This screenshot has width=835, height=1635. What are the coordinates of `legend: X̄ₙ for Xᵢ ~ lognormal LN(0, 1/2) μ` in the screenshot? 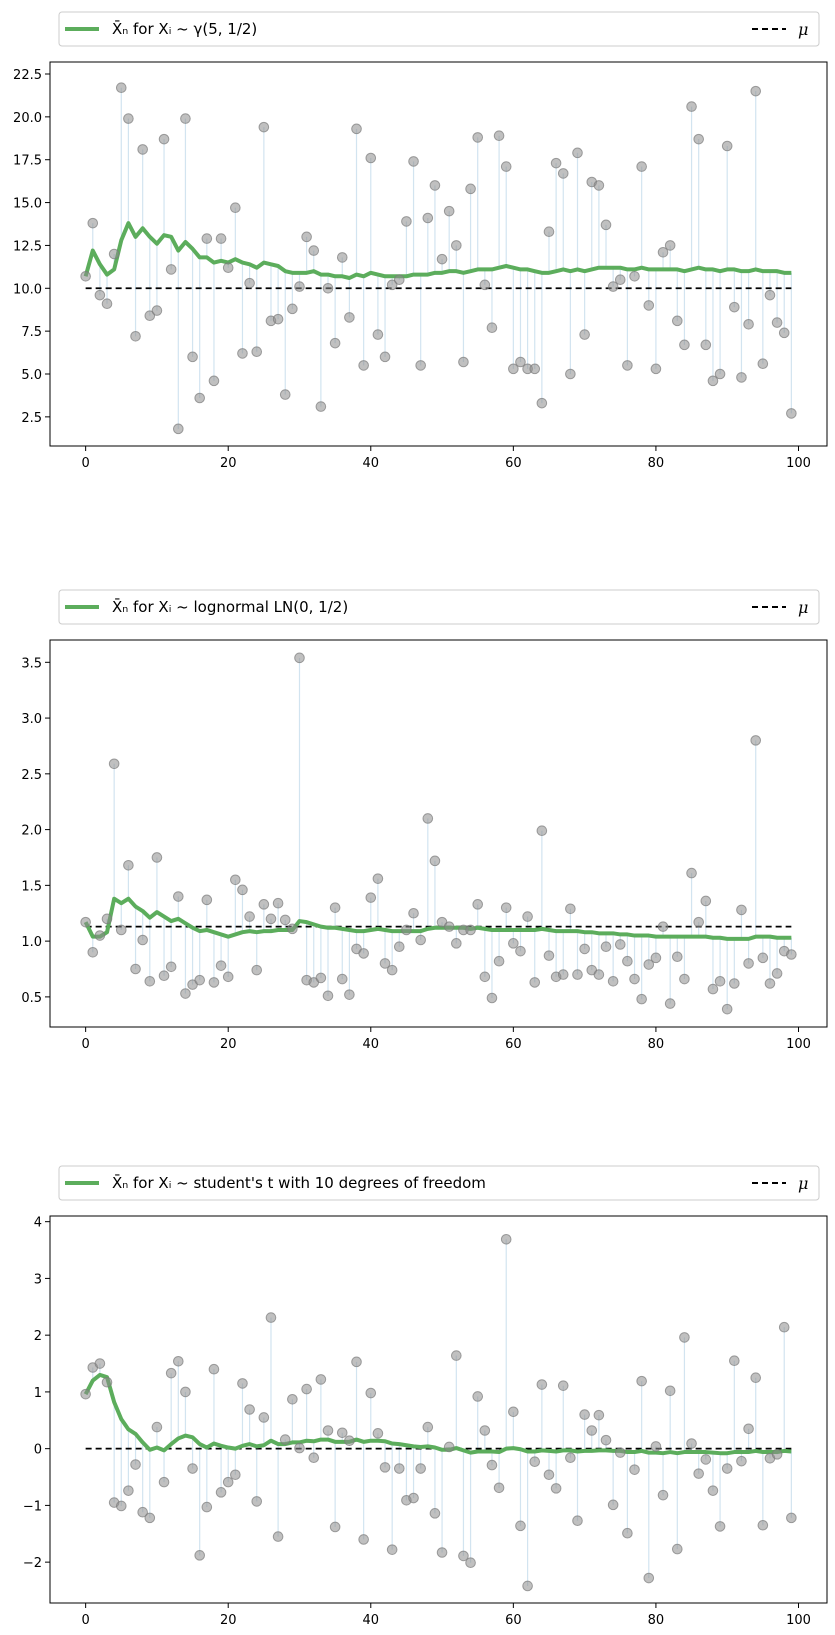 It's located at (439, 607).